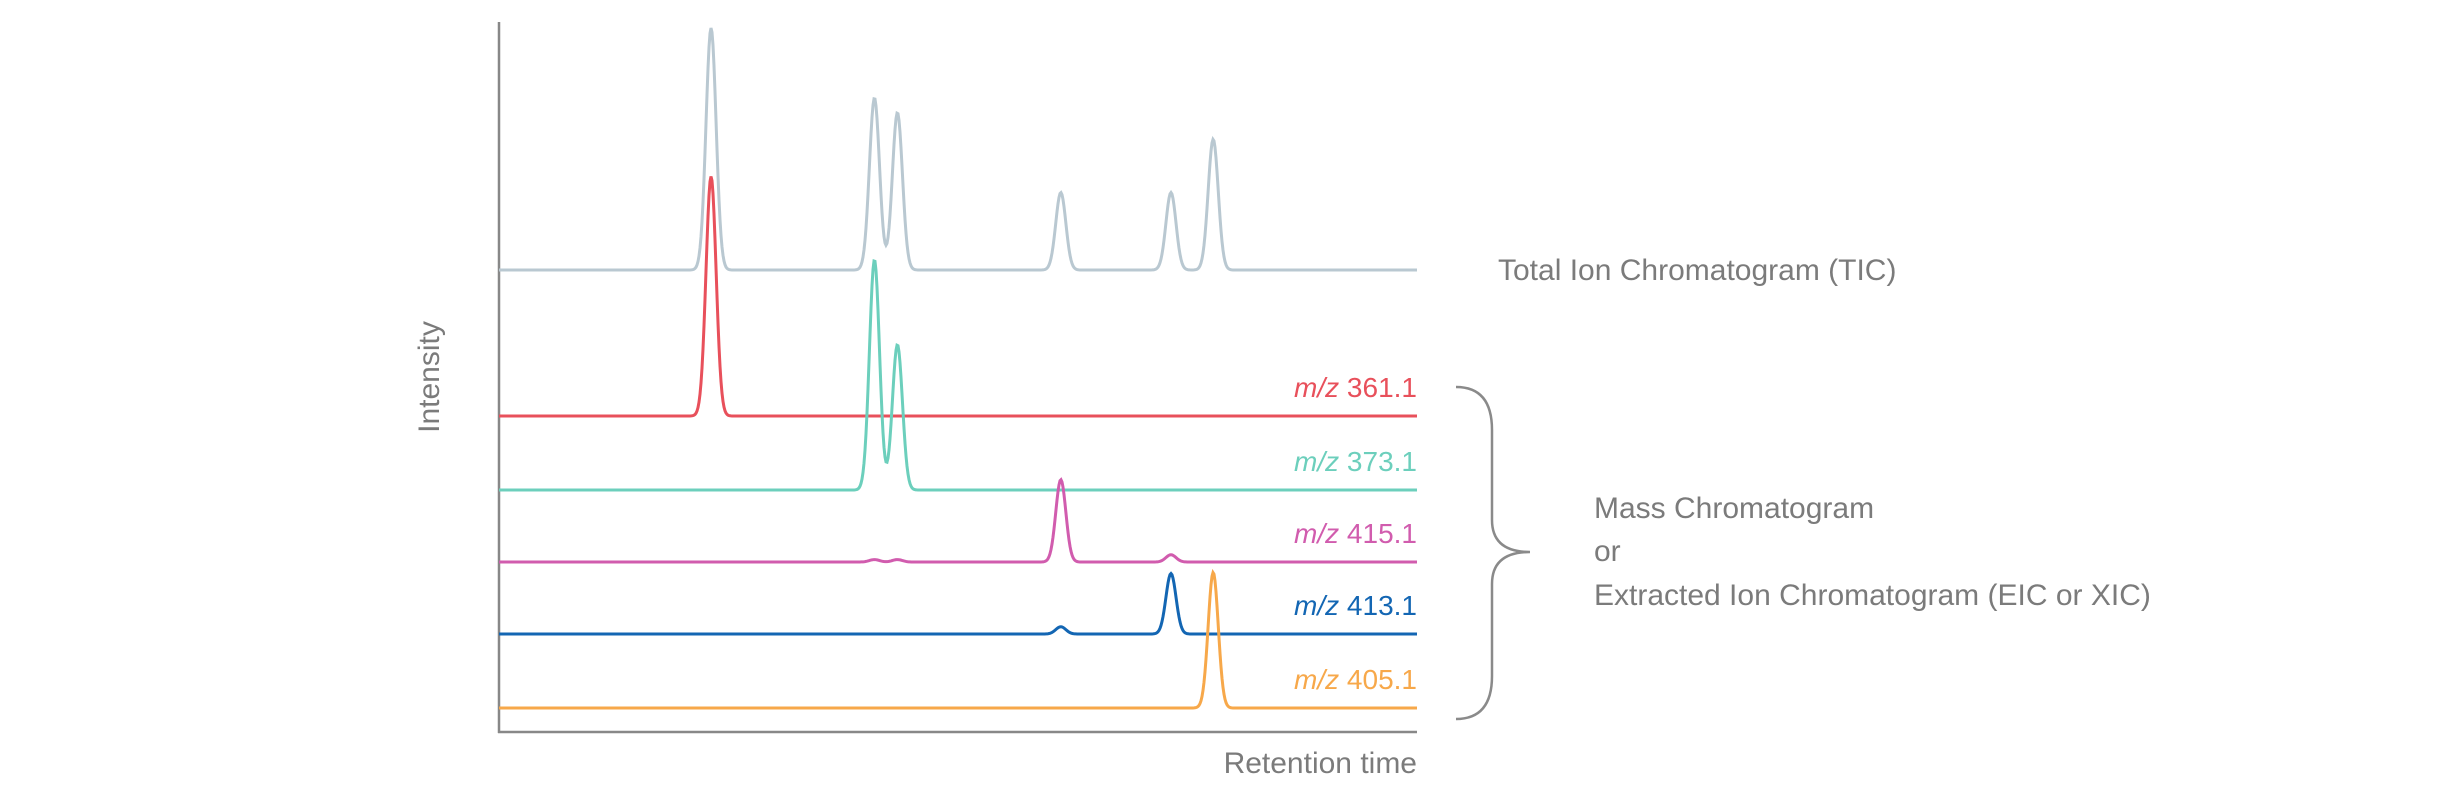 The width and height of the screenshot is (2460, 805). What do you see at coordinates (1355, 533) in the screenshot?
I see `series-label: m/z 415.1` at bounding box center [1355, 533].